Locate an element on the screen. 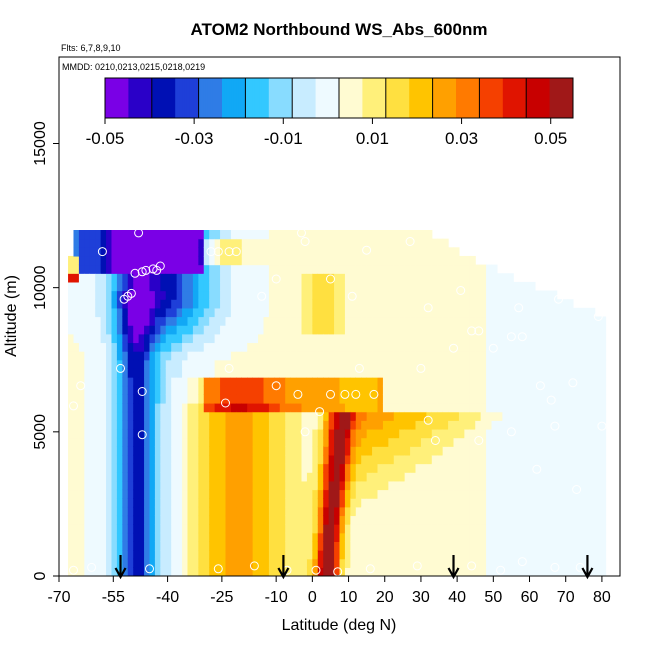 This screenshot has width=650, height=655. chart-title: ATOM2 Northbound WS_Abs_600nm is located at coordinates (339, 29).